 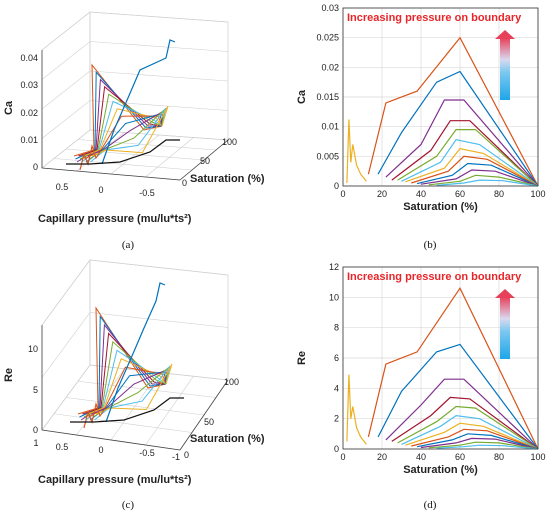 What do you see at coordinates (231, 382) in the screenshot?
I see `c-y-tick-2: 100` at bounding box center [231, 382].